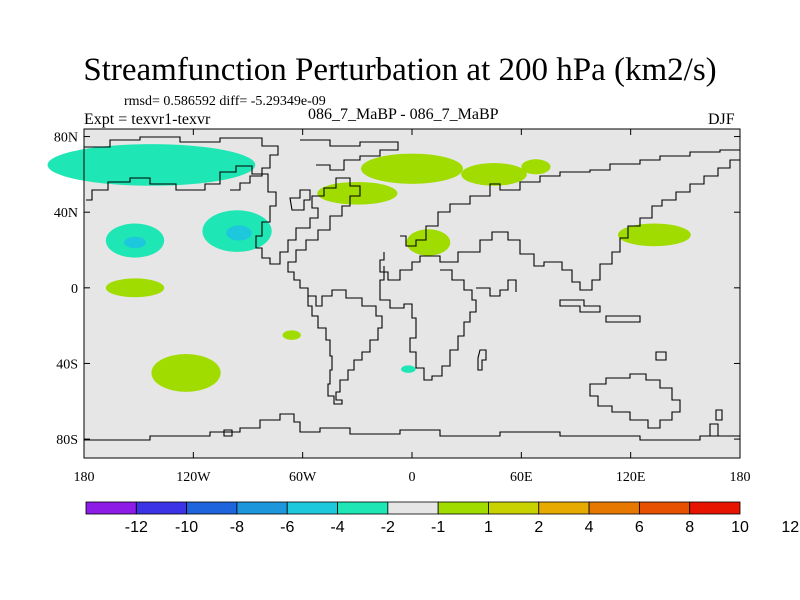 The width and height of the screenshot is (800, 600). I want to click on coastline-pacific-islands, so click(661, 356).